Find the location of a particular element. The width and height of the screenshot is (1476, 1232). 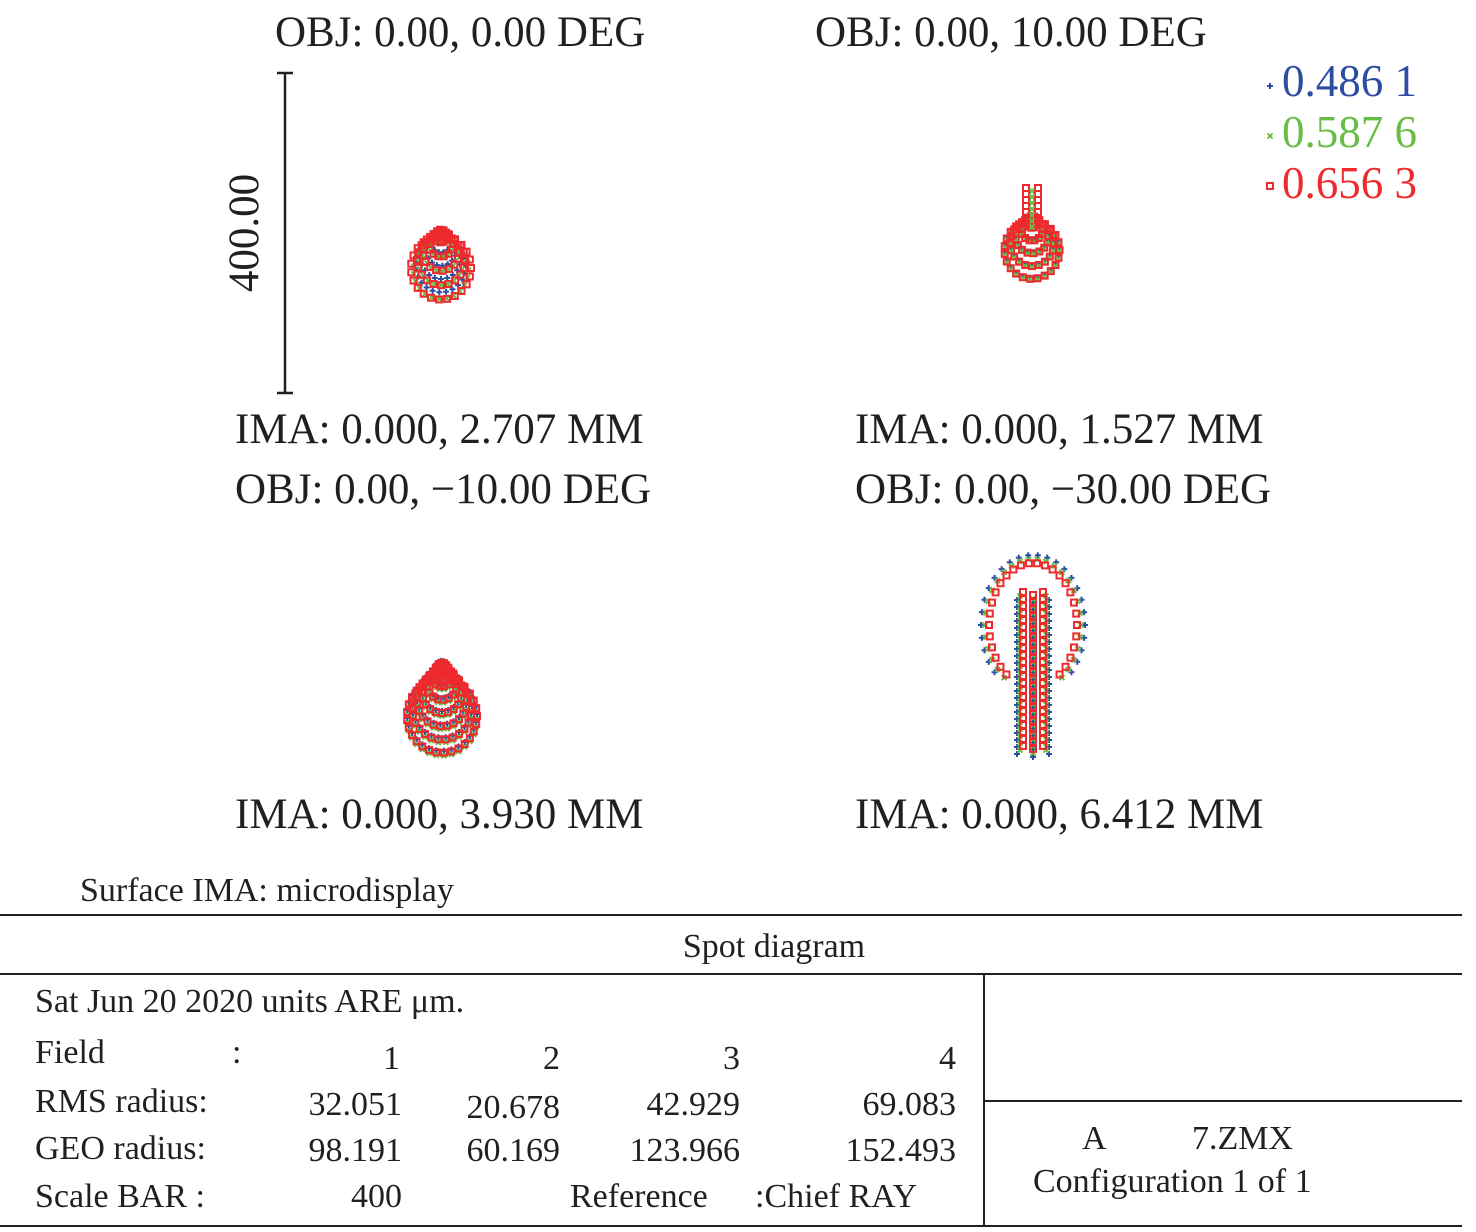

field-number-1: 1 is located at coordinates (391, 1058).